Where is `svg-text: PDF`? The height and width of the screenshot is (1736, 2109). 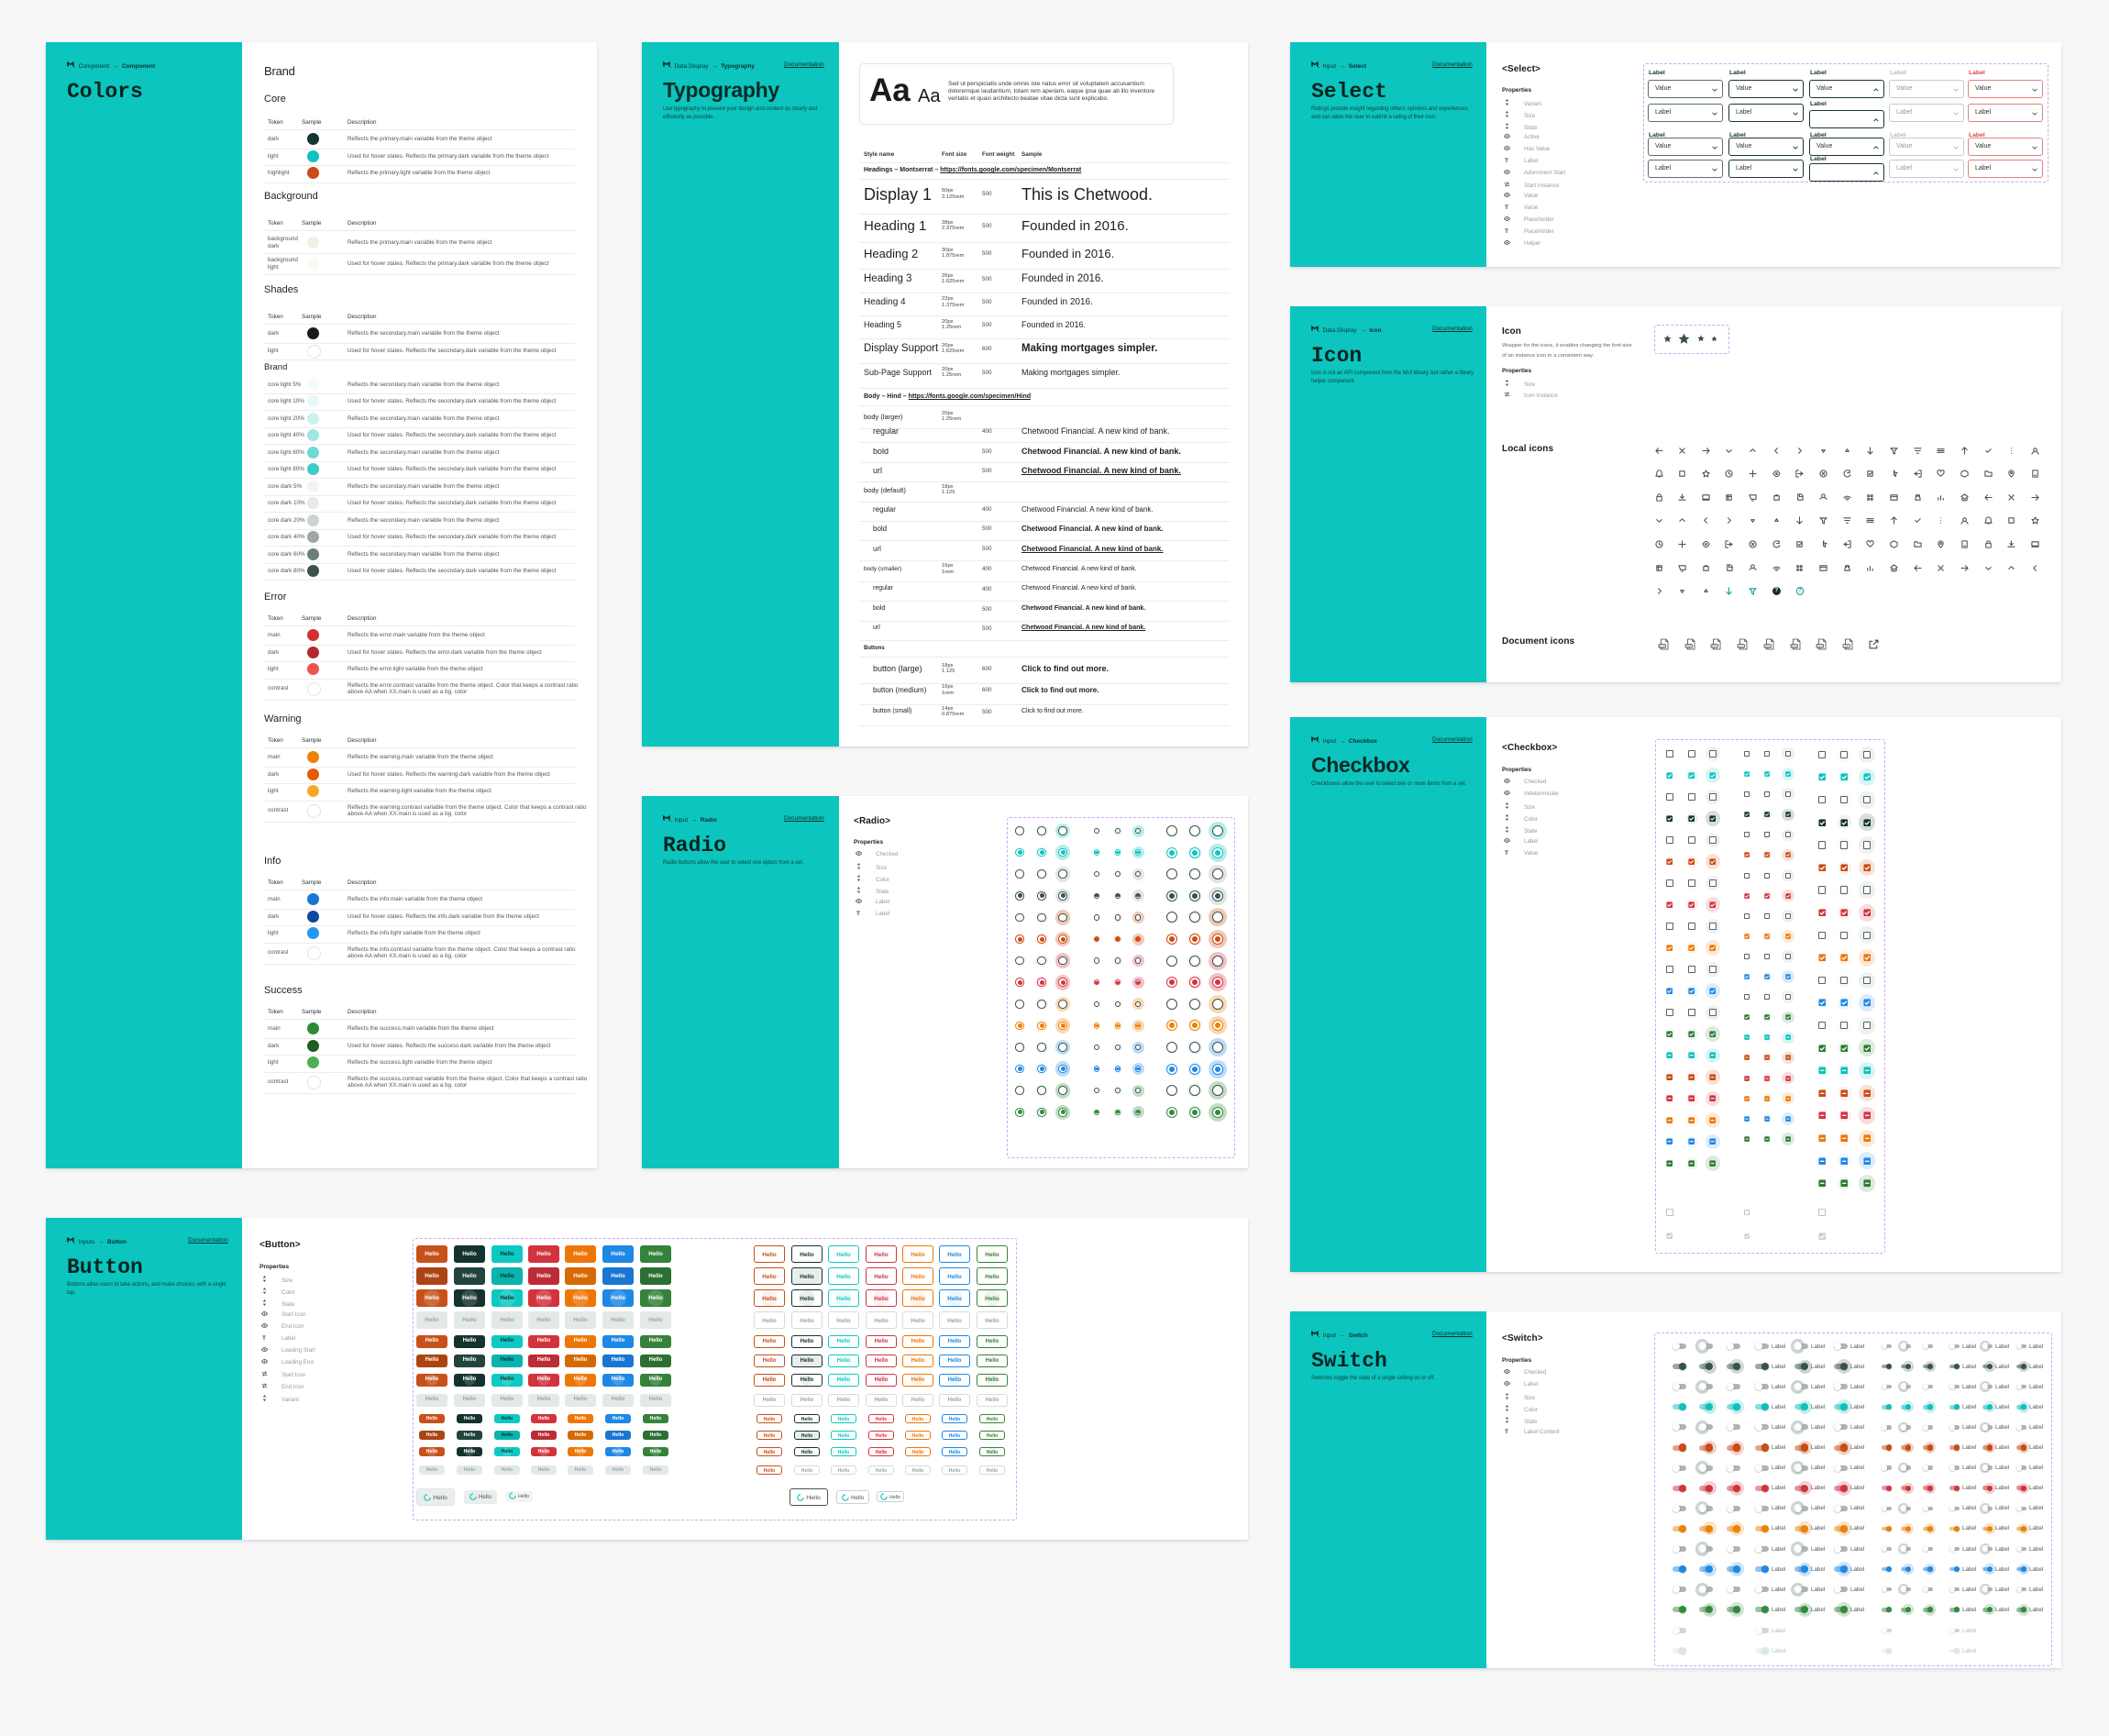
svg-text: PDF is located at coordinates (1688, 647).